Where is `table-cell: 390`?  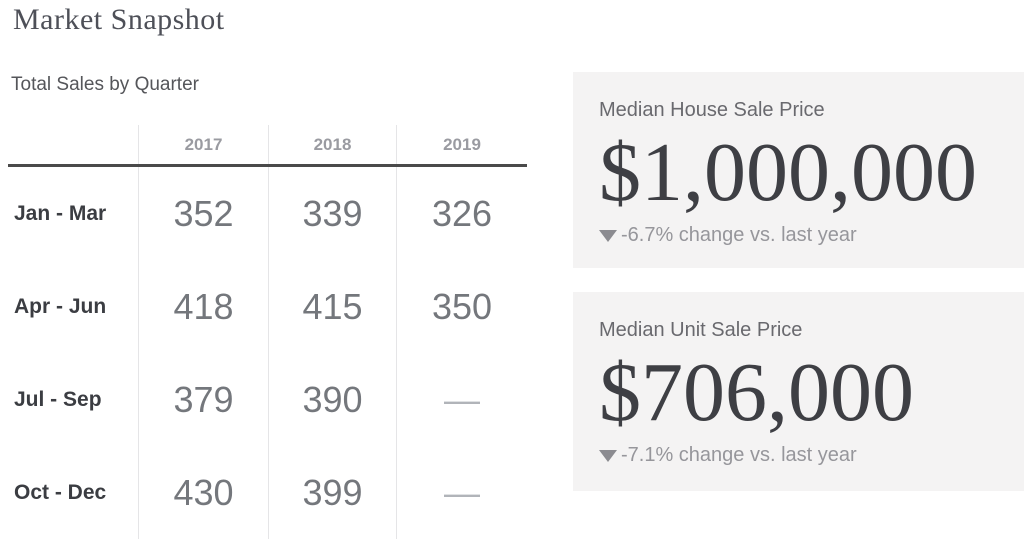
table-cell: 390 is located at coordinates (332, 399).